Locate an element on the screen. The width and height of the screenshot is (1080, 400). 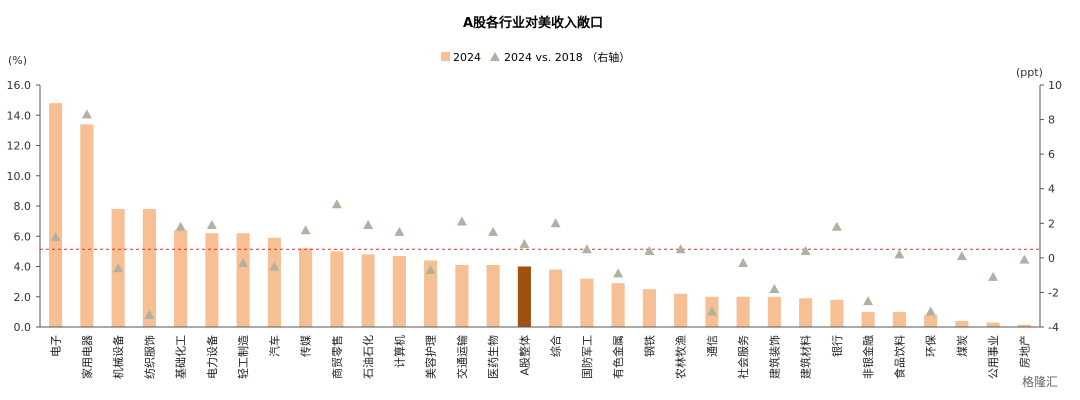
category-label: 石油石化 is located at coordinates (368, 357).